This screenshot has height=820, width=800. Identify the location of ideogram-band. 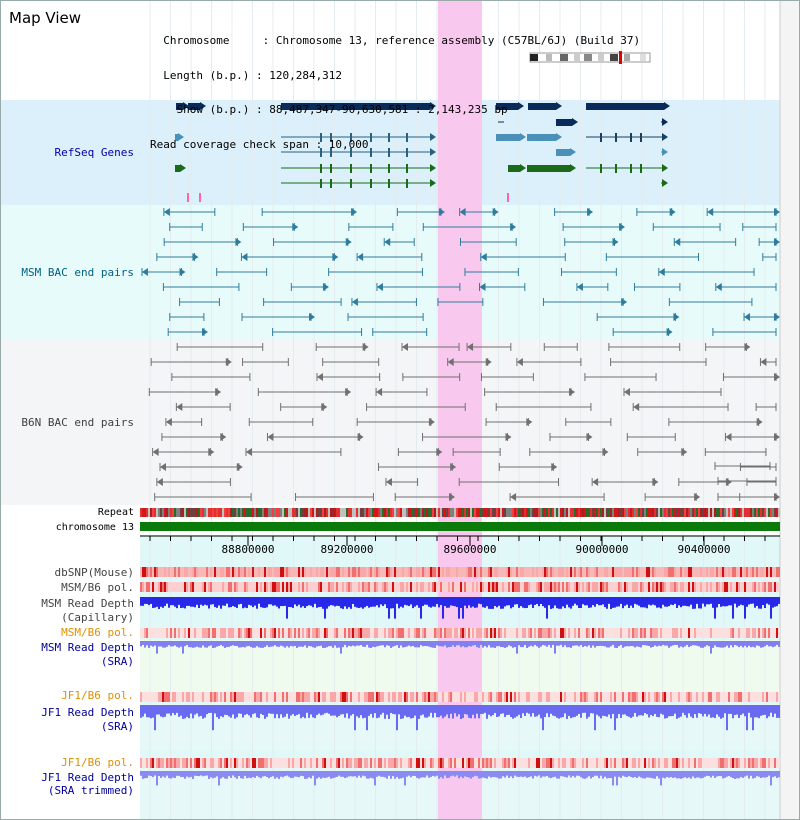
(643, 57).